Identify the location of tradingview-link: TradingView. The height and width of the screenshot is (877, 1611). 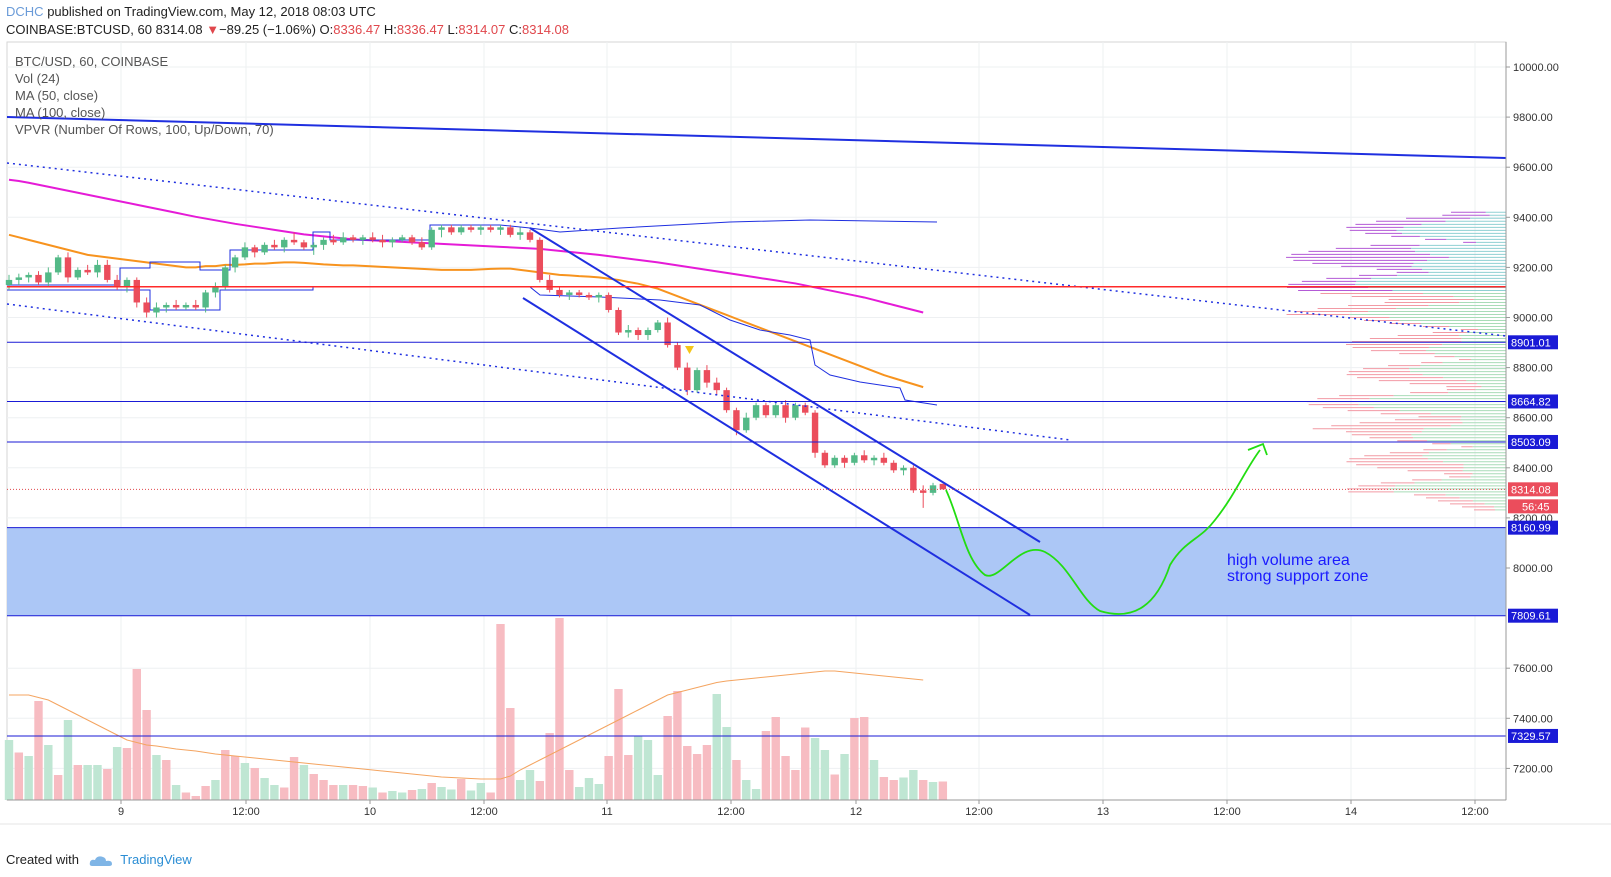
(156, 859).